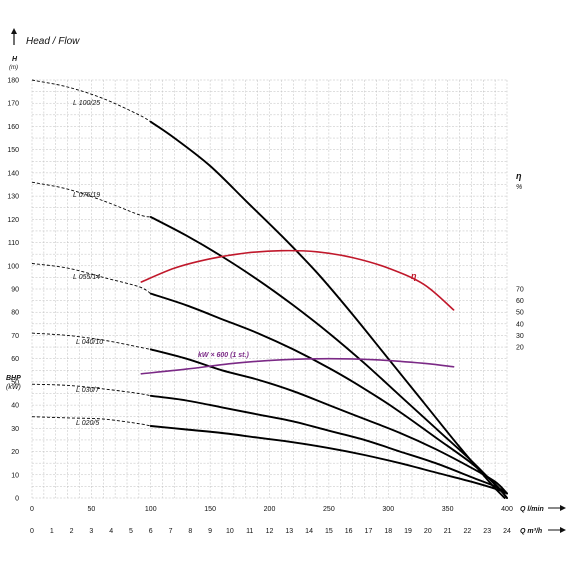 This screenshot has width=570, height=570. Describe the element at coordinates (448, 531) in the screenshot. I see `x2-tick-label: 21` at that location.